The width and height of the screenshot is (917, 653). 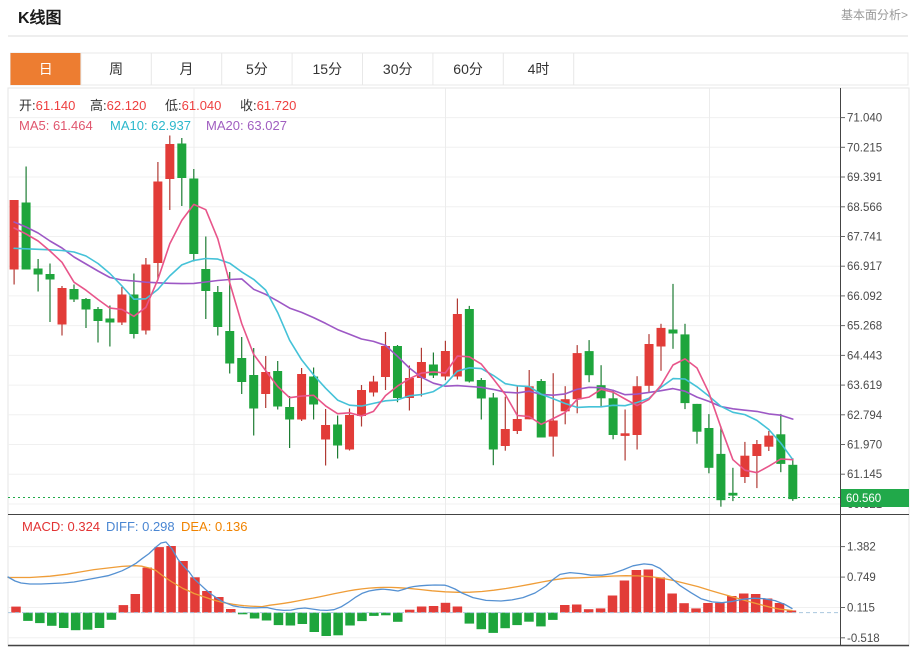 What do you see at coordinates (864, 178) in the screenshot?
I see `svg-text: 69.391` at bounding box center [864, 178].